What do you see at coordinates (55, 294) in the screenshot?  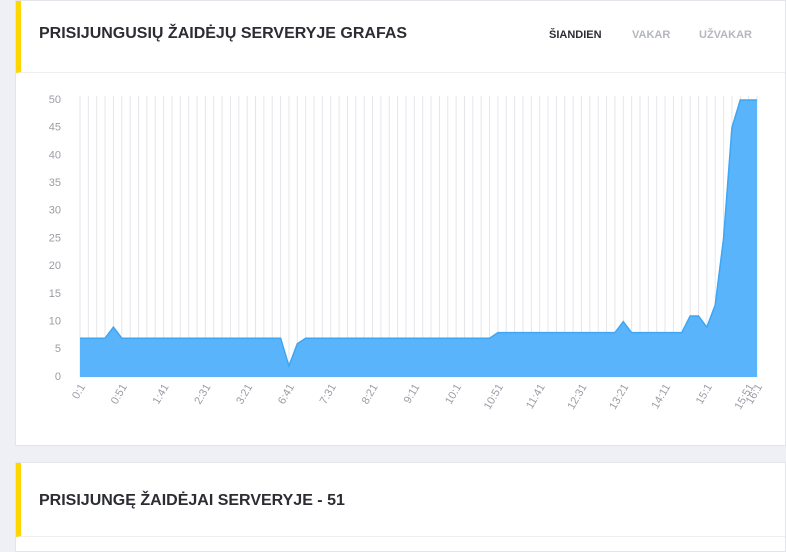 I see `y-tick-label: 15` at bounding box center [55, 294].